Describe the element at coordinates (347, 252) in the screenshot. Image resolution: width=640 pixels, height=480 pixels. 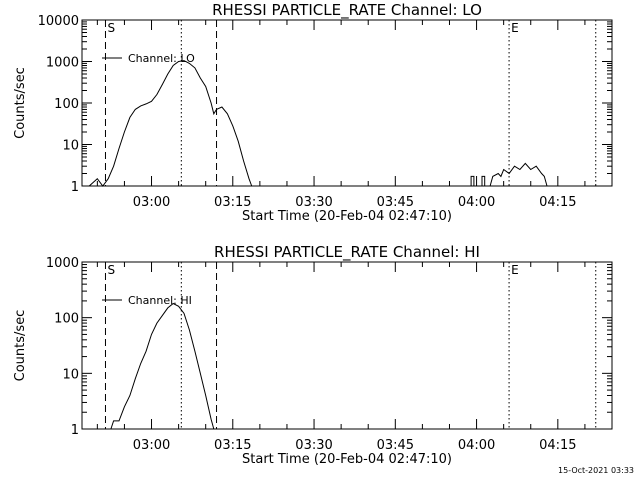
I see `chart-title: RHESSI PARTICLE_RATE Channel: HI` at that location.